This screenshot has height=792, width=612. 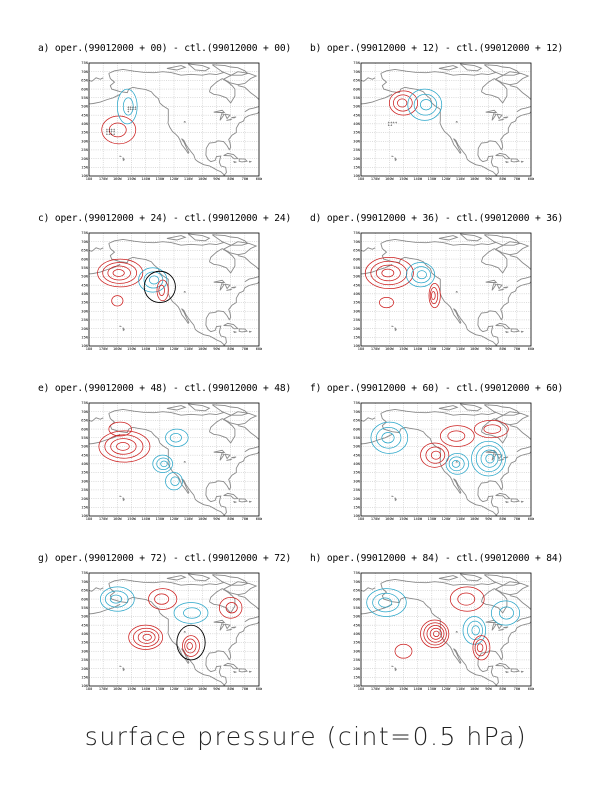 What do you see at coordinates (356, 678) in the screenshot?
I see `lat-tick-label: 15N` at bounding box center [356, 678].